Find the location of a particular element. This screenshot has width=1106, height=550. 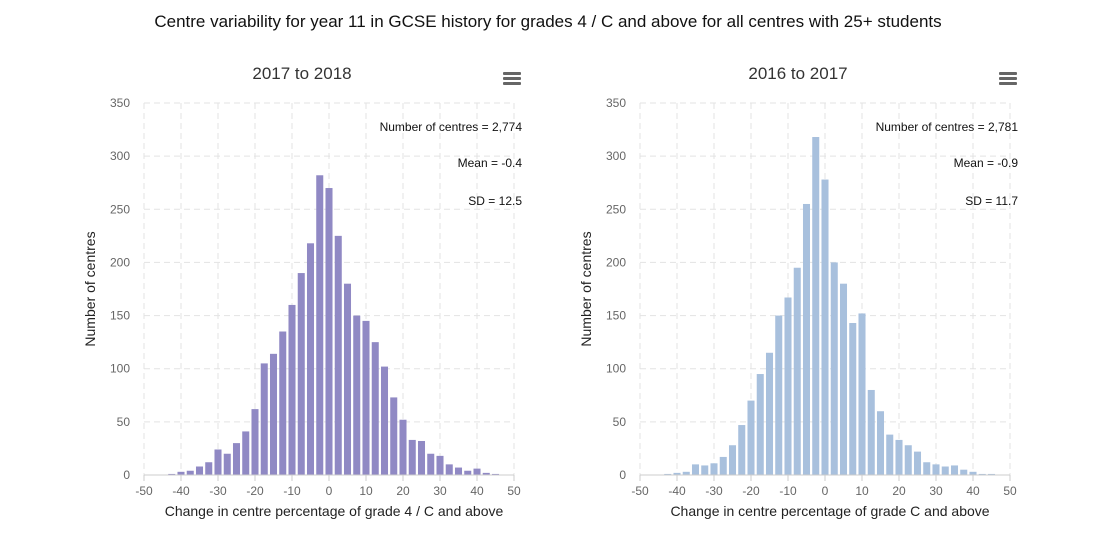

stat-number-of-centres: Number of centres = 2,781 is located at coordinates (946, 127).